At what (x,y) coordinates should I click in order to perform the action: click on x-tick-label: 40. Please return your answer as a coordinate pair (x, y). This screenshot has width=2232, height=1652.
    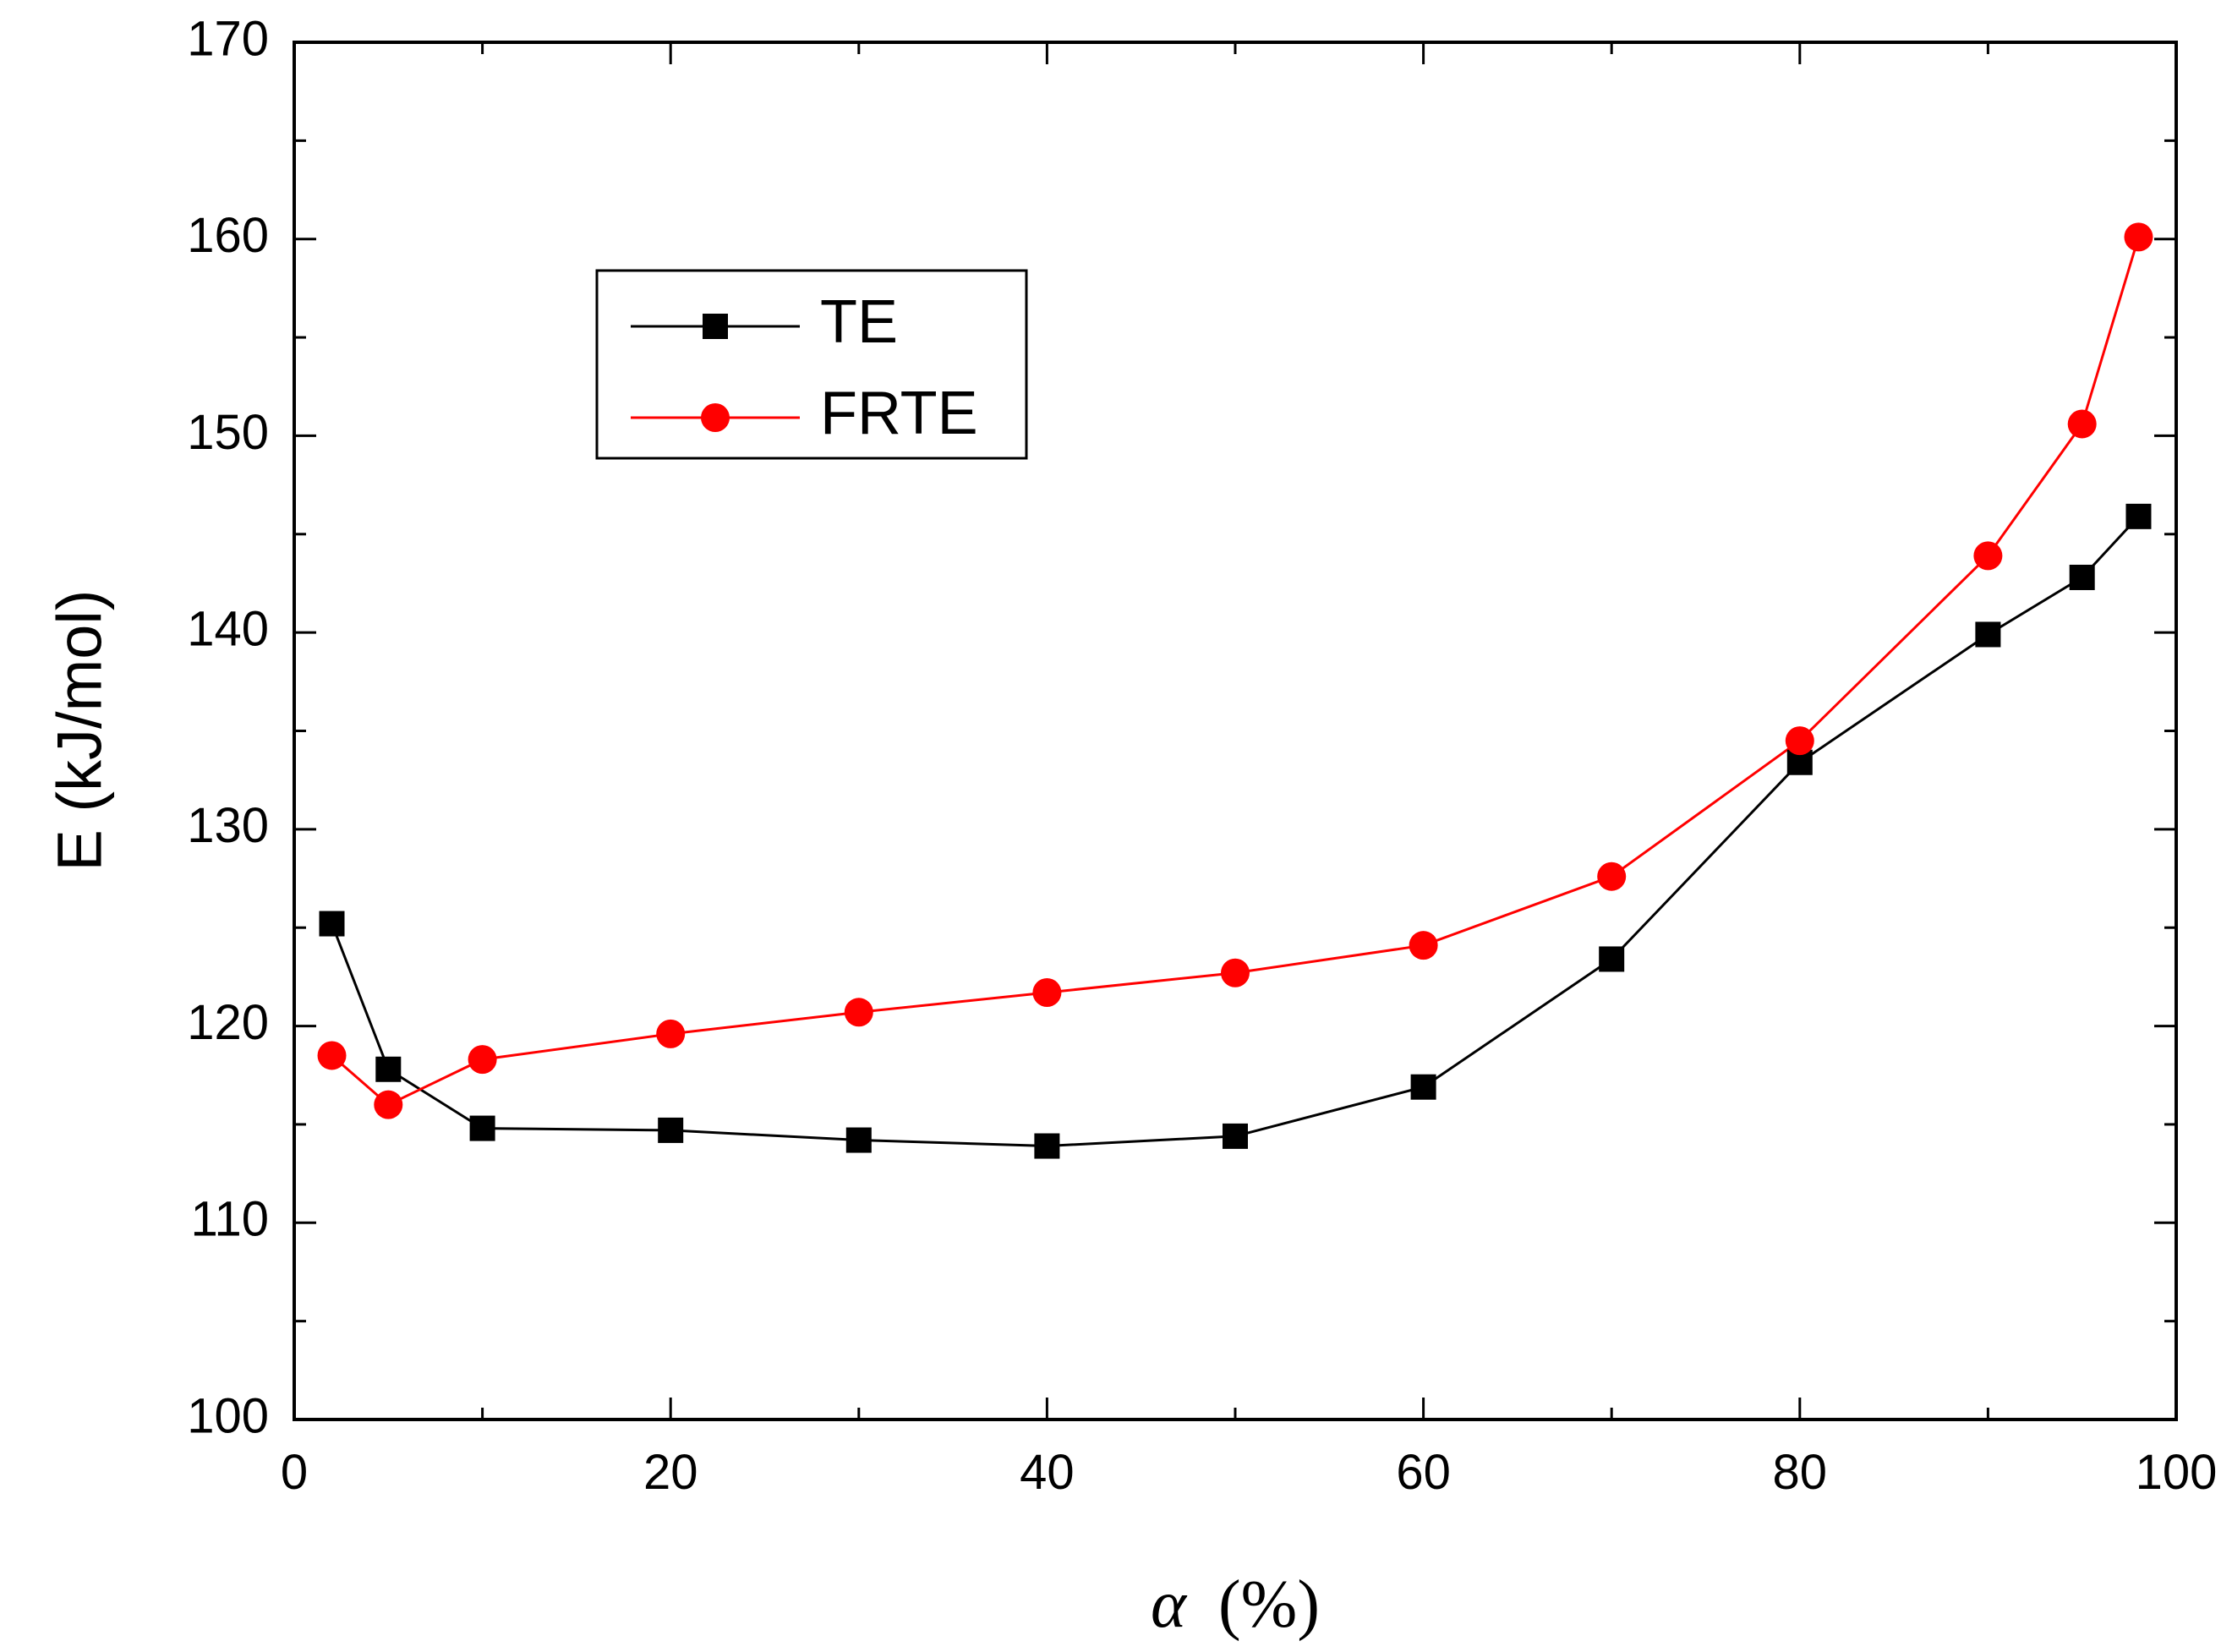
    Looking at the image, I should click on (1047, 1472).